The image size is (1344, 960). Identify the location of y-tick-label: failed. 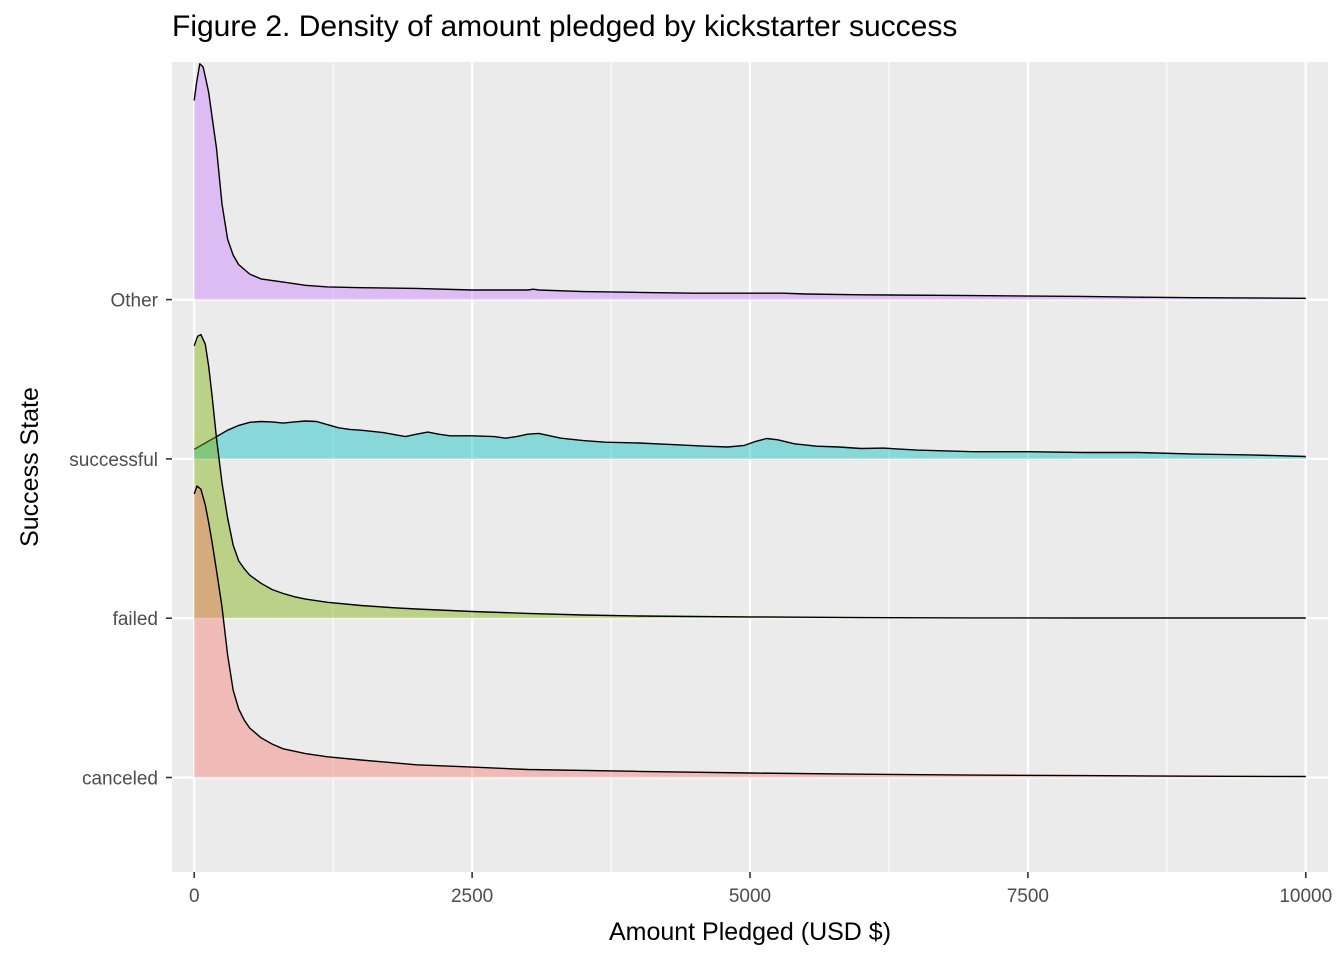
(135, 619).